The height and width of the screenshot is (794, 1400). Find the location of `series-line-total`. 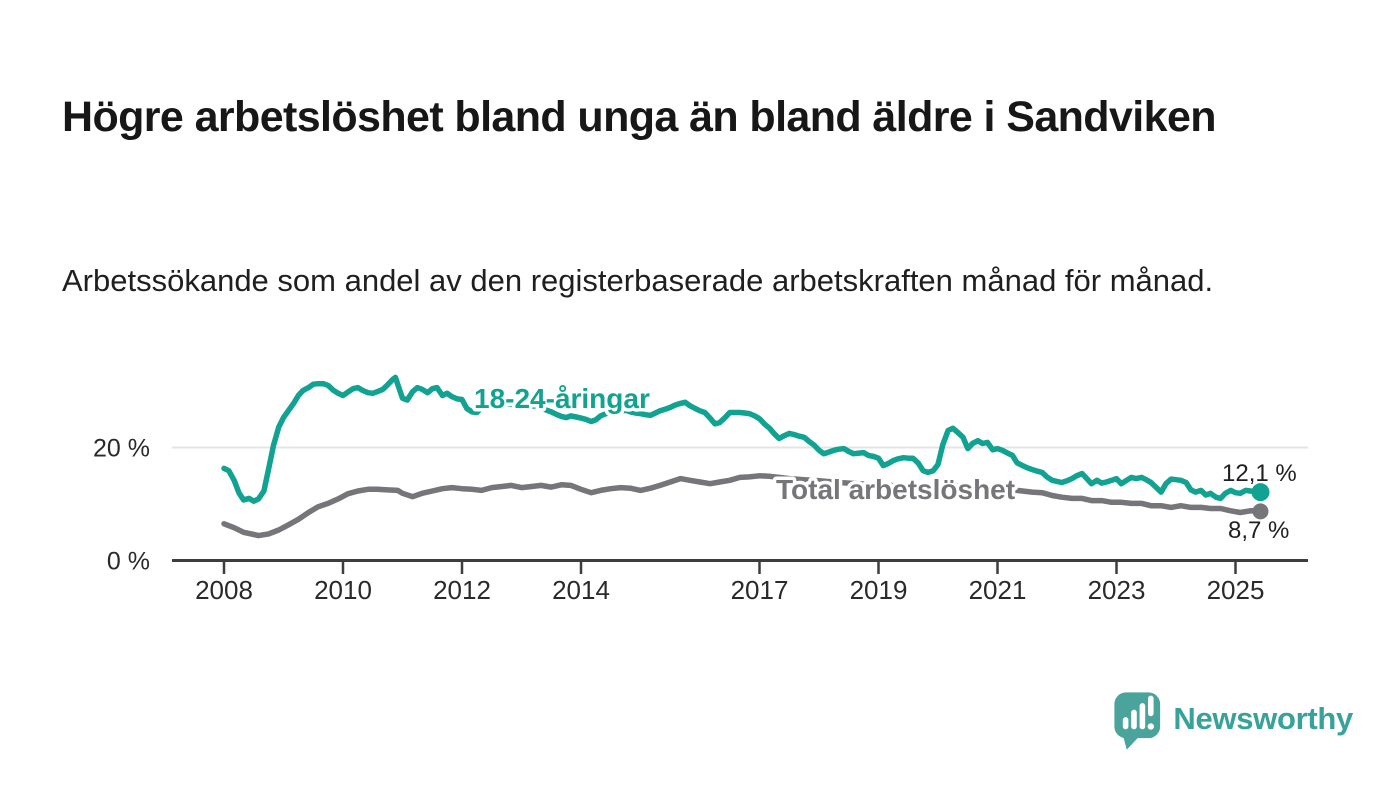

series-line-total is located at coordinates (742, 506).